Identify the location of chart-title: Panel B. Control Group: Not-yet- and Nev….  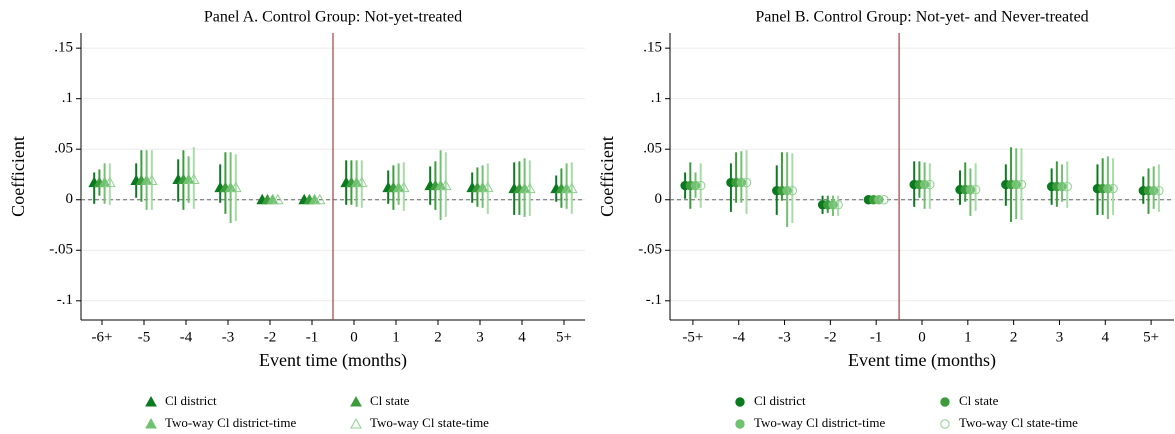
(921, 17).